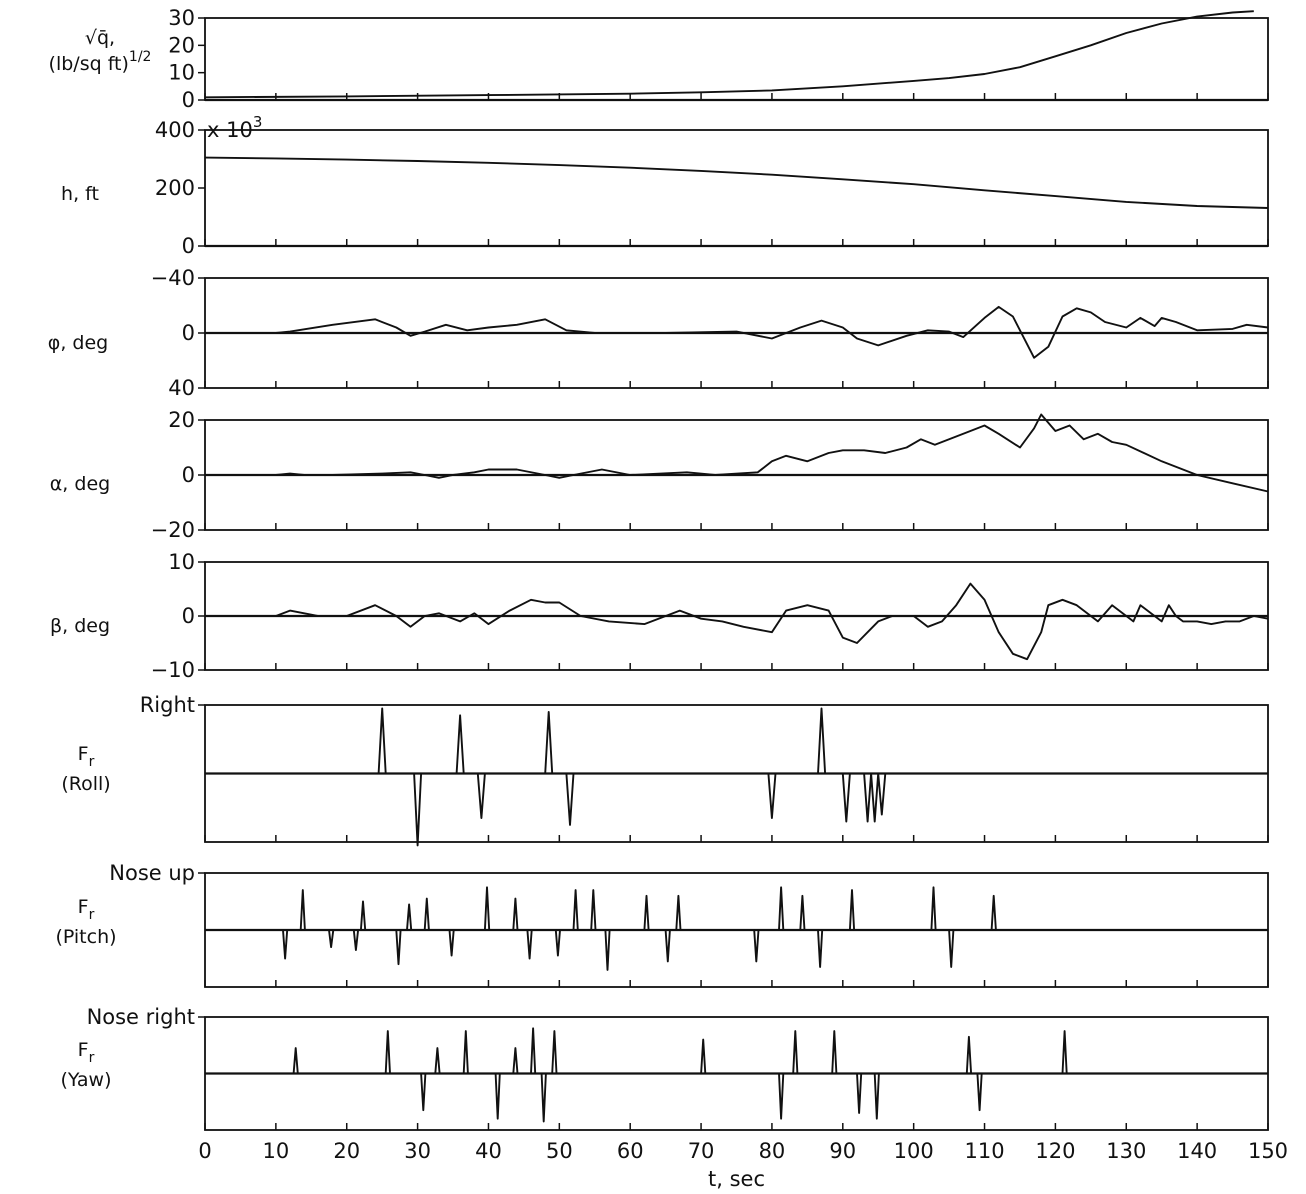 The height and width of the screenshot is (1194, 1306). What do you see at coordinates (842, 1151) in the screenshot?
I see `x-tick-label: 90` at bounding box center [842, 1151].